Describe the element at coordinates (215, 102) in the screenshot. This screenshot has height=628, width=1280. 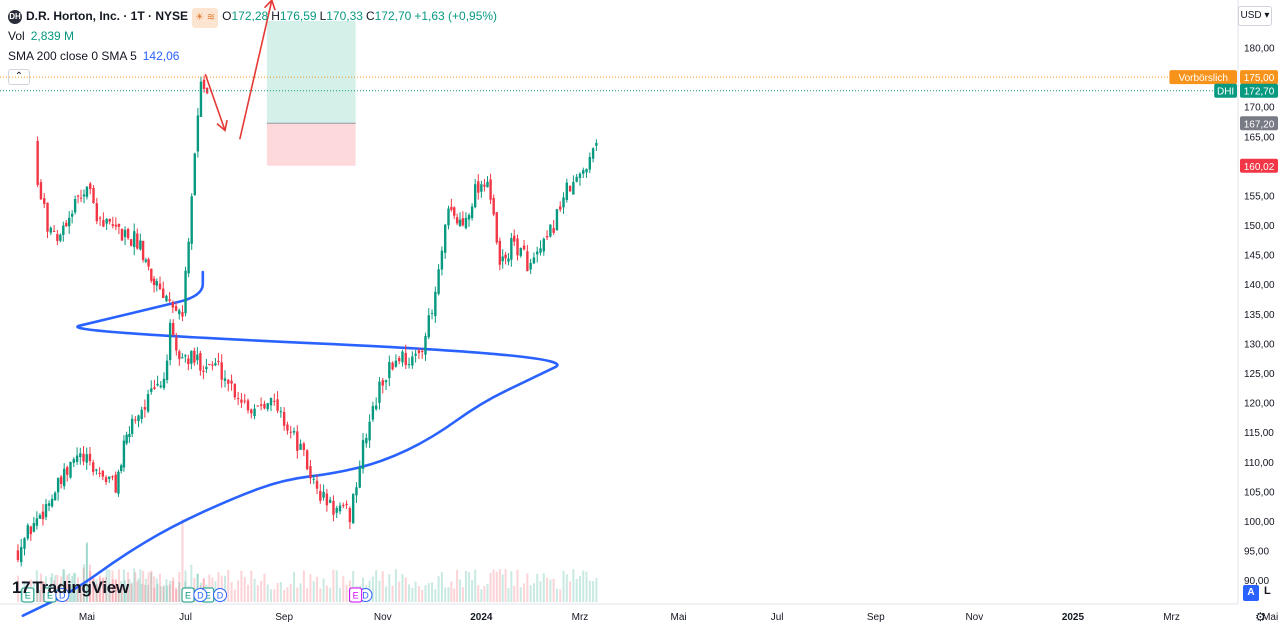
I see `projection-arrow-line` at that location.